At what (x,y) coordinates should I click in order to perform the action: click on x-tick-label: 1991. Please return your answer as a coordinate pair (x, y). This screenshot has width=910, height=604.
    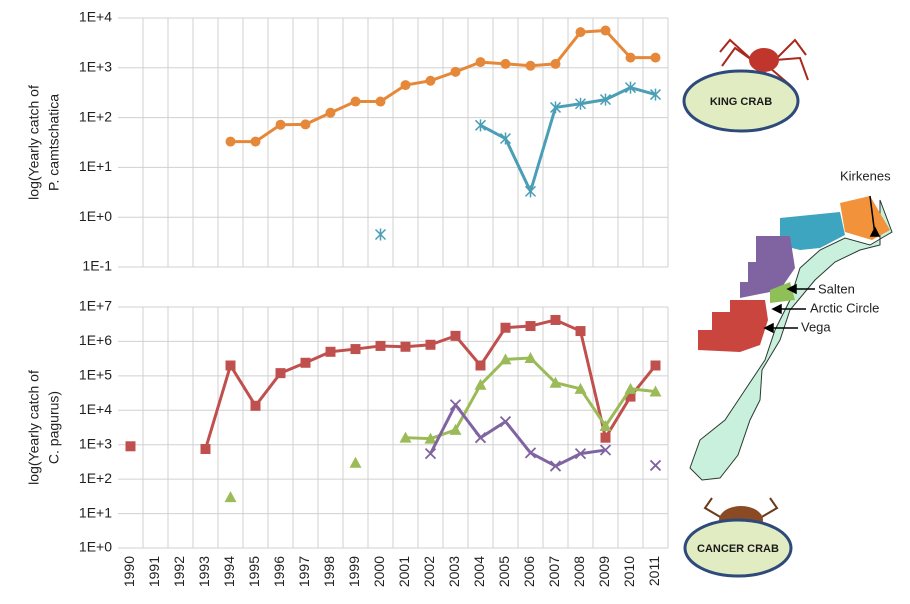
    Looking at the image, I should click on (154, 571).